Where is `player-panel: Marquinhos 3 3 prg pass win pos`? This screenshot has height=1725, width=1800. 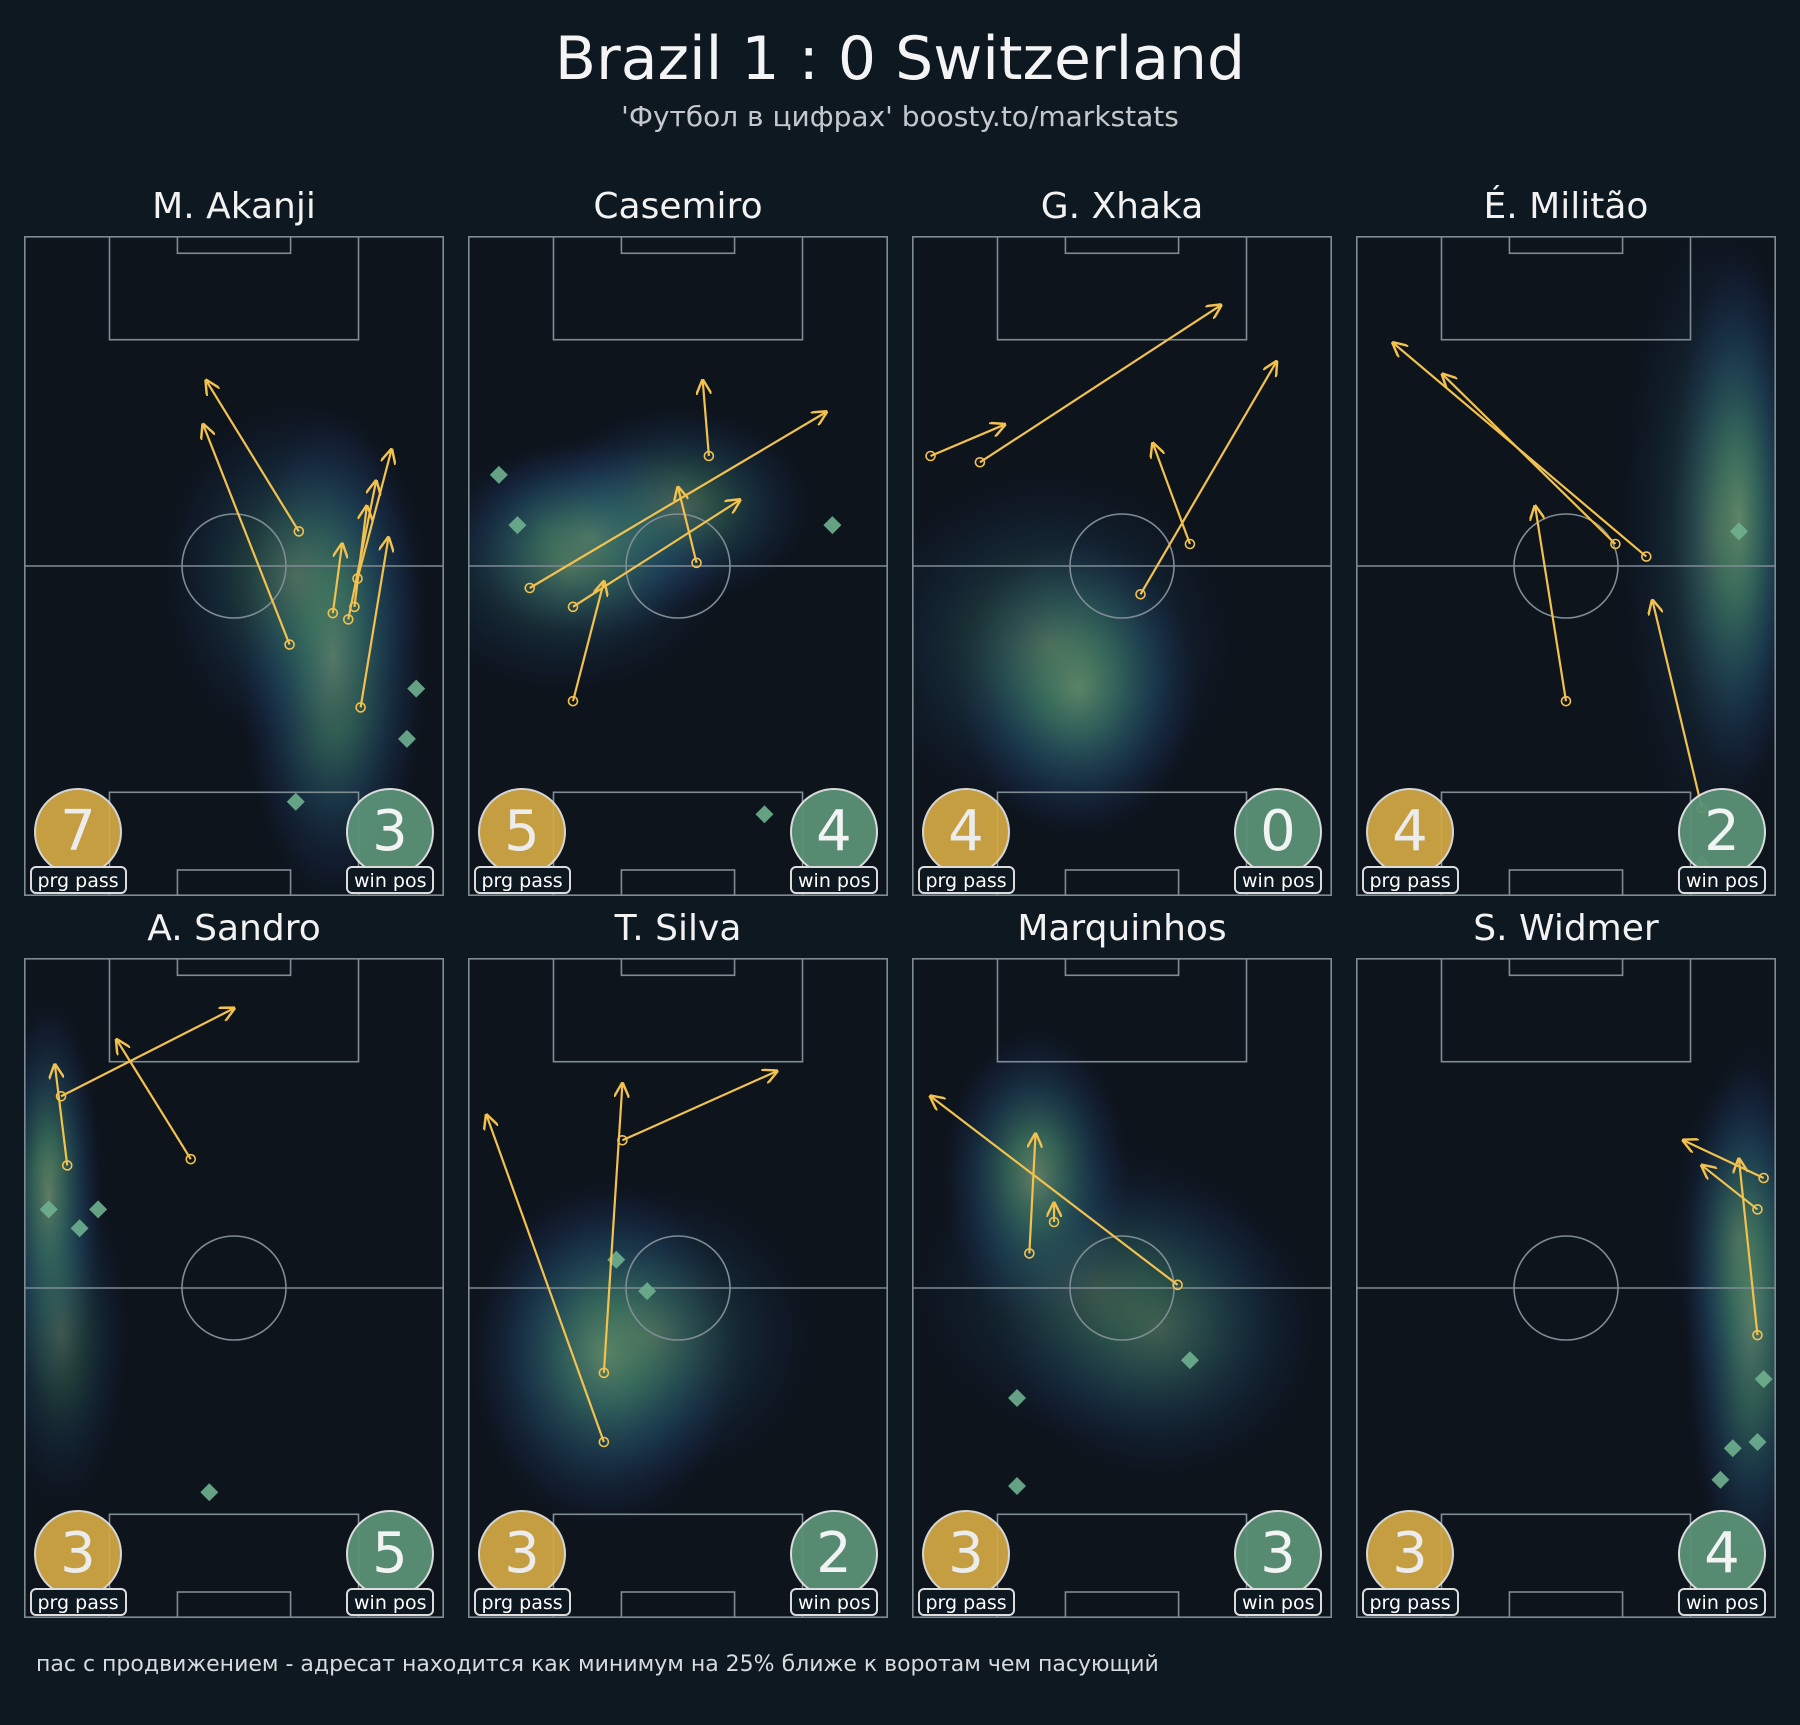
player-panel: Marquinhos 3 3 prg pass win pos is located at coordinates (1122, 1268).